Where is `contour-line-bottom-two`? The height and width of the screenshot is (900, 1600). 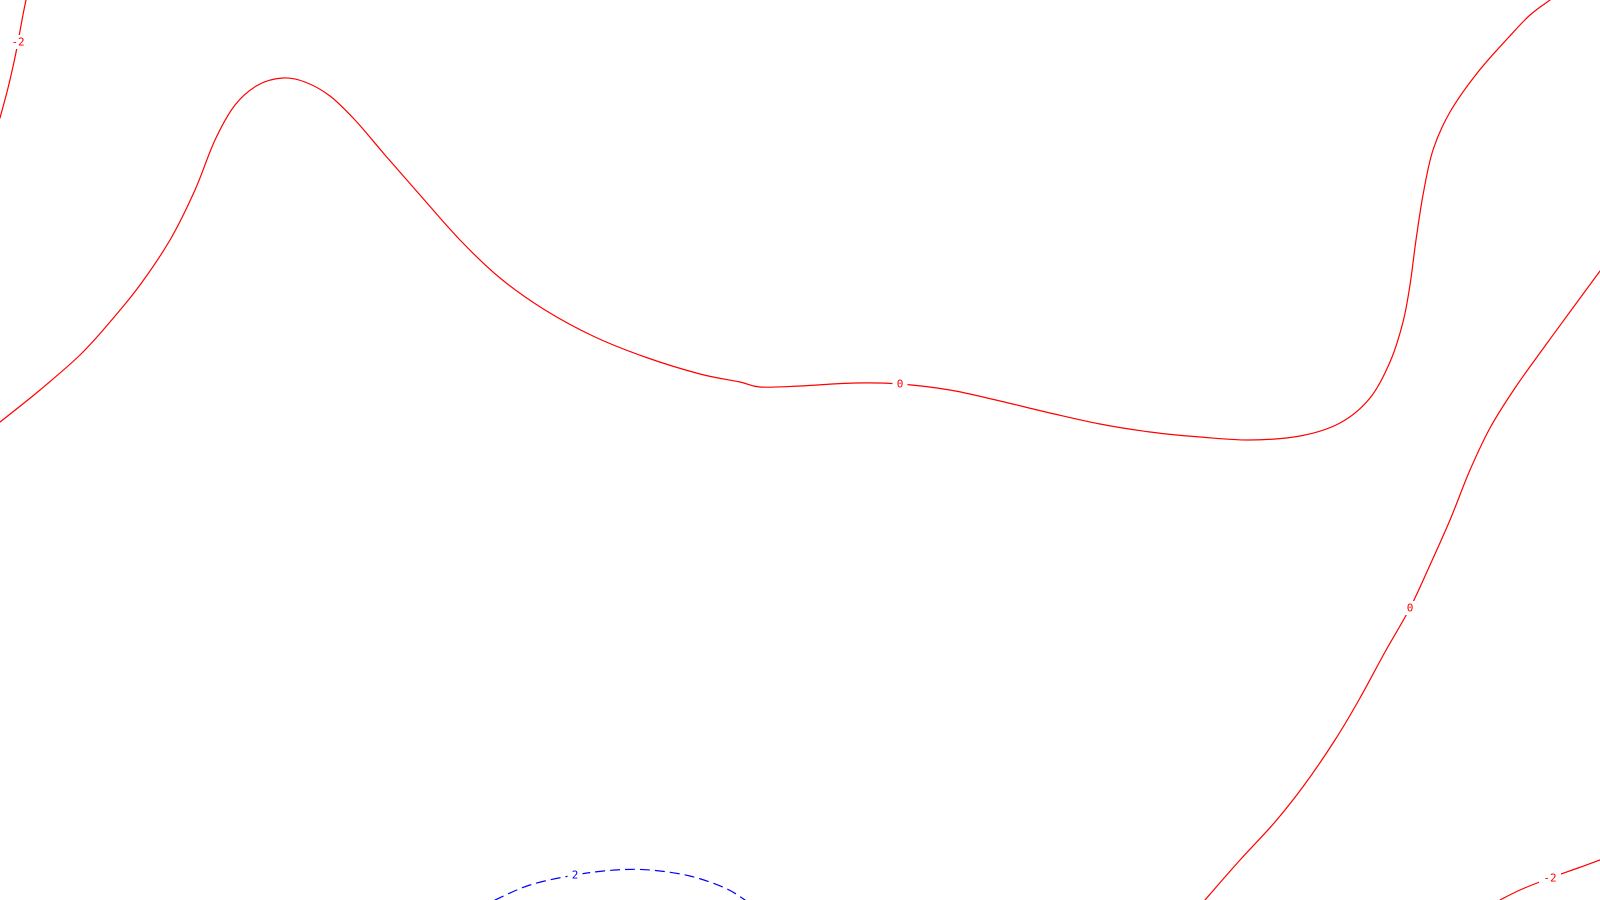 contour-line-bottom-two is located at coordinates (620, 884).